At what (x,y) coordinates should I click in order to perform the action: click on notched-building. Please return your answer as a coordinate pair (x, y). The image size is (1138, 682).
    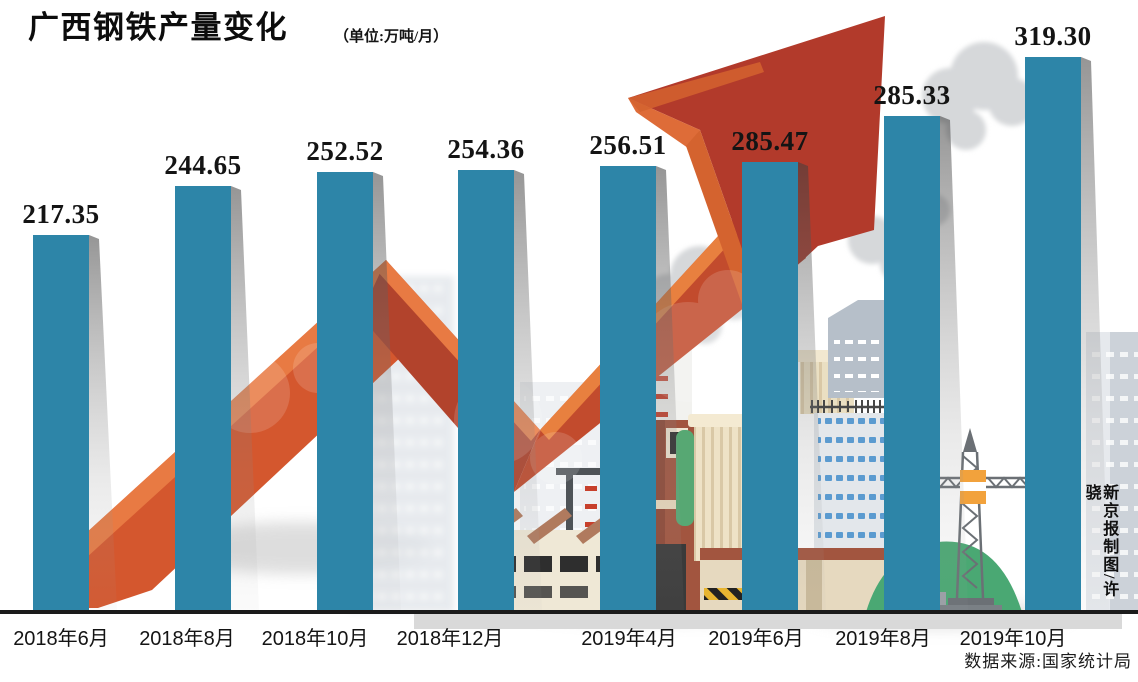
    Looking at the image, I should click on (857, 349).